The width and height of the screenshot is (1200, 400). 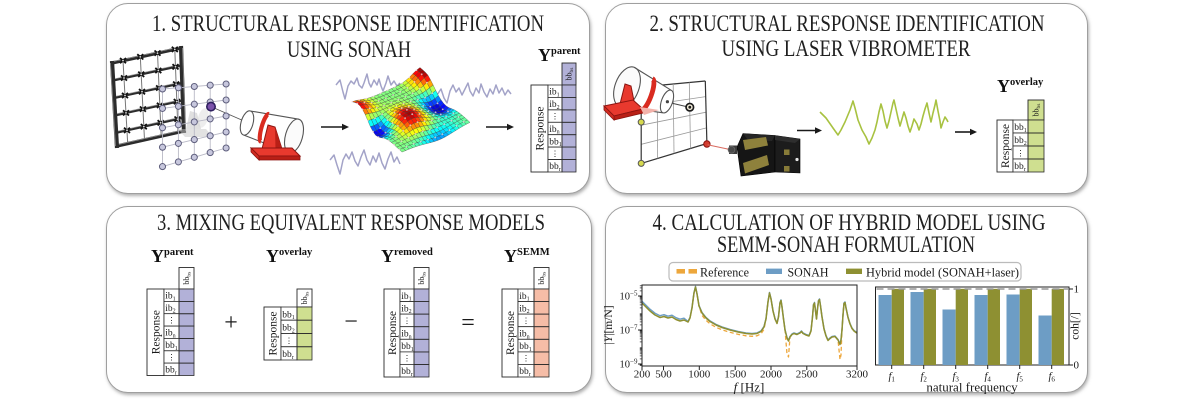 What do you see at coordinates (987, 378) in the screenshot?
I see `svg-text: f4` at bounding box center [987, 378].